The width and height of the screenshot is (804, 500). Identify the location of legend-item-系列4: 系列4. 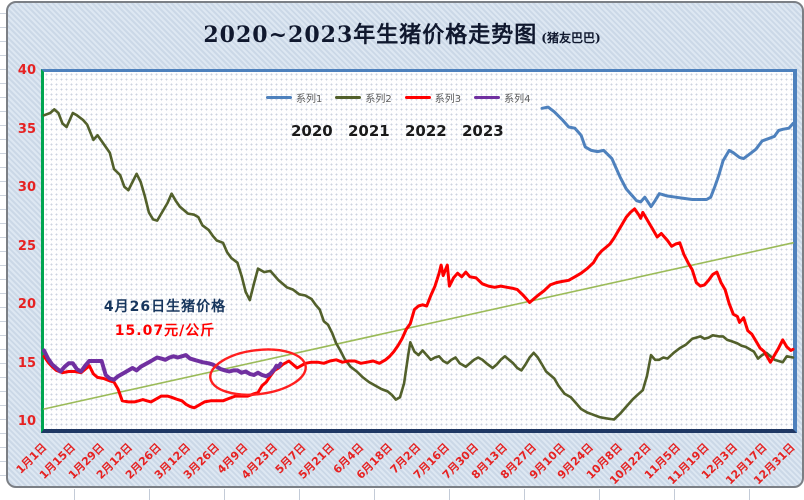
(502, 97).